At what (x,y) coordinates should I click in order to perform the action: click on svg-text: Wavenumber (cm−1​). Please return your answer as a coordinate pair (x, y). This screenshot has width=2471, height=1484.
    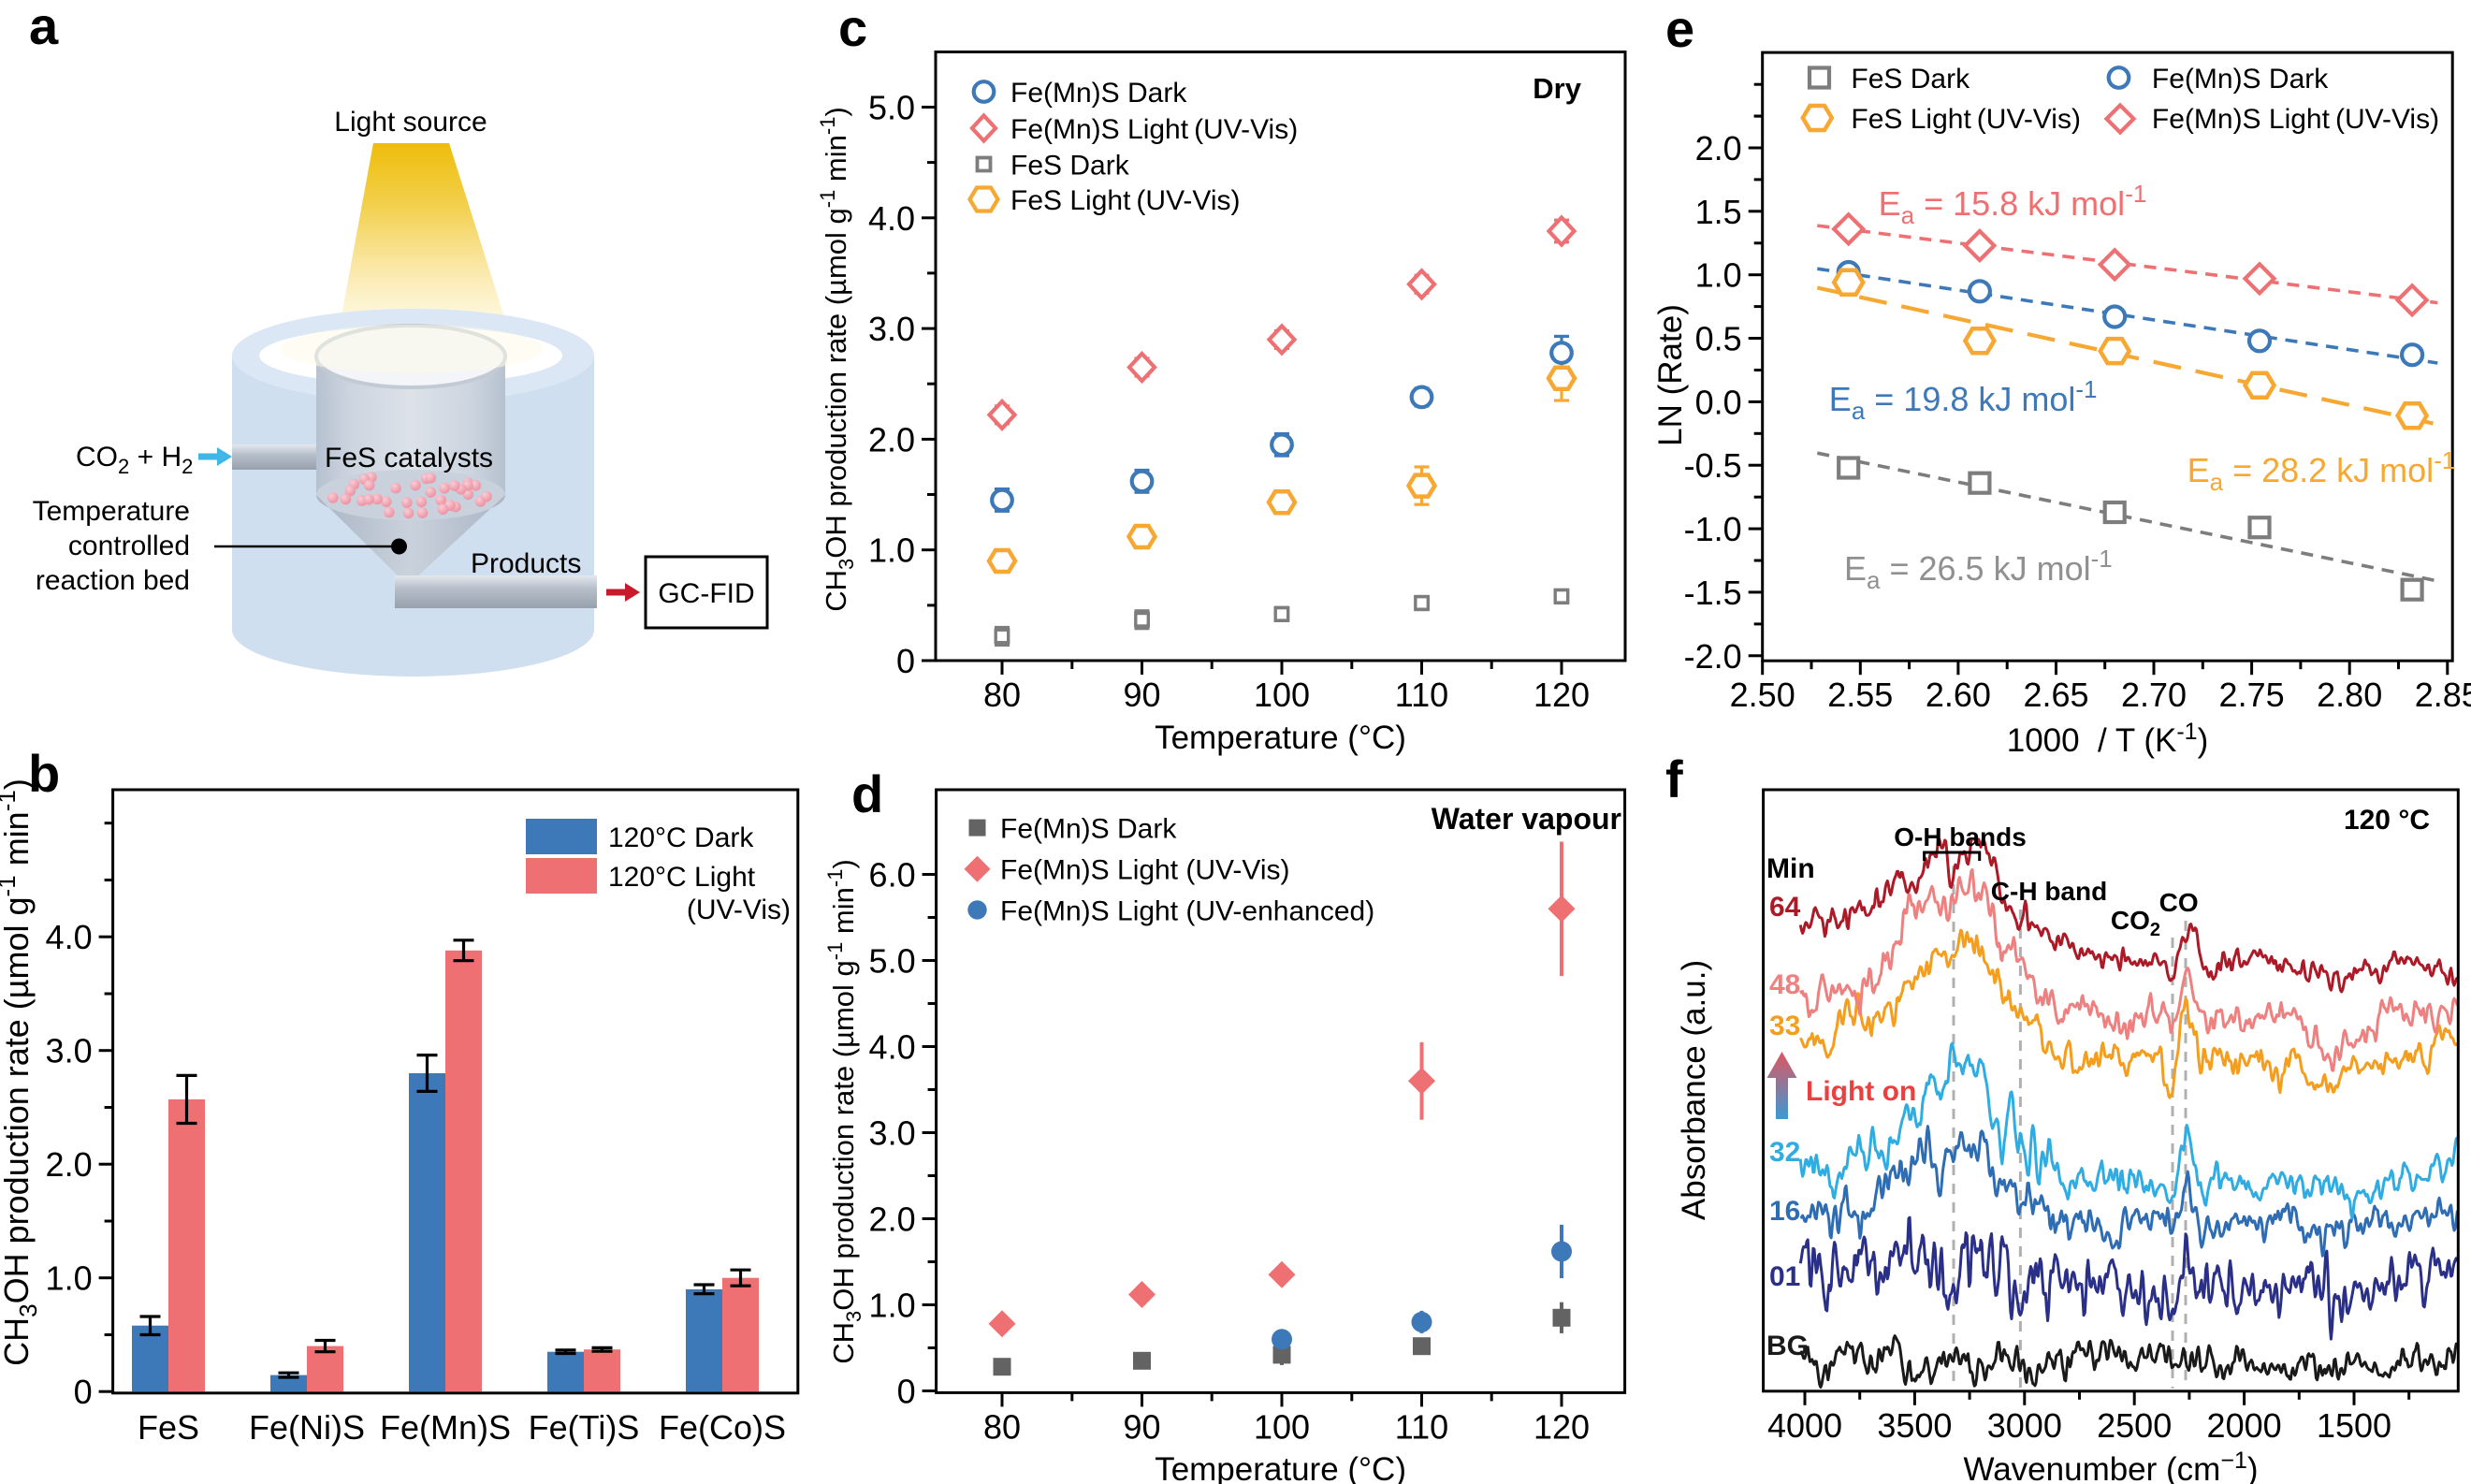
    Looking at the image, I should click on (2110, 1466).